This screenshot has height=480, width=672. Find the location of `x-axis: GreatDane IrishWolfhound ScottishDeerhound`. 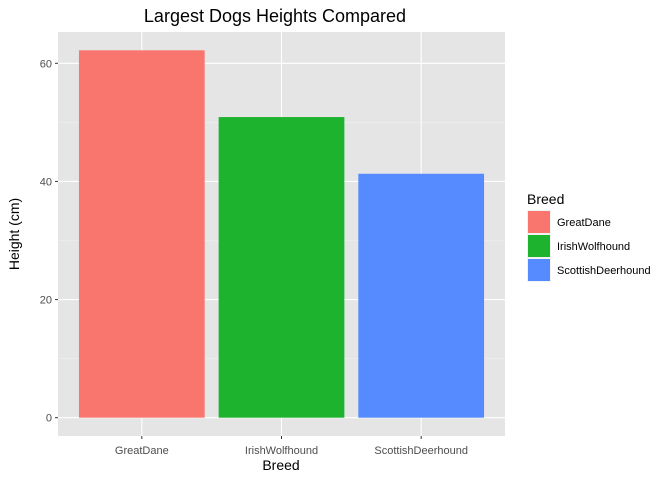

x-axis: GreatDane IrishWolfhound ScottishDeerhound is located at coordinates (291, 446).